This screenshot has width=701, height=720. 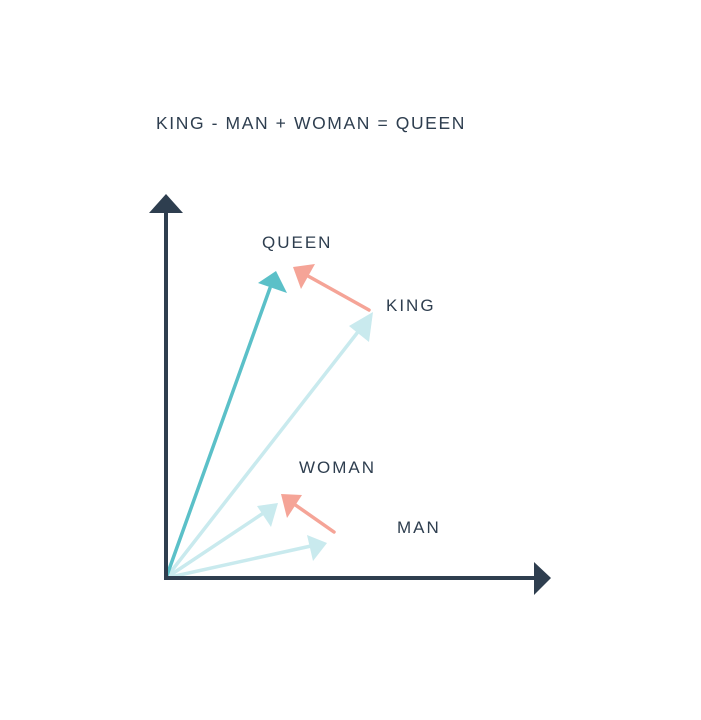 I want to click on woman-minus-man-vector, so click(x=308, y=514).